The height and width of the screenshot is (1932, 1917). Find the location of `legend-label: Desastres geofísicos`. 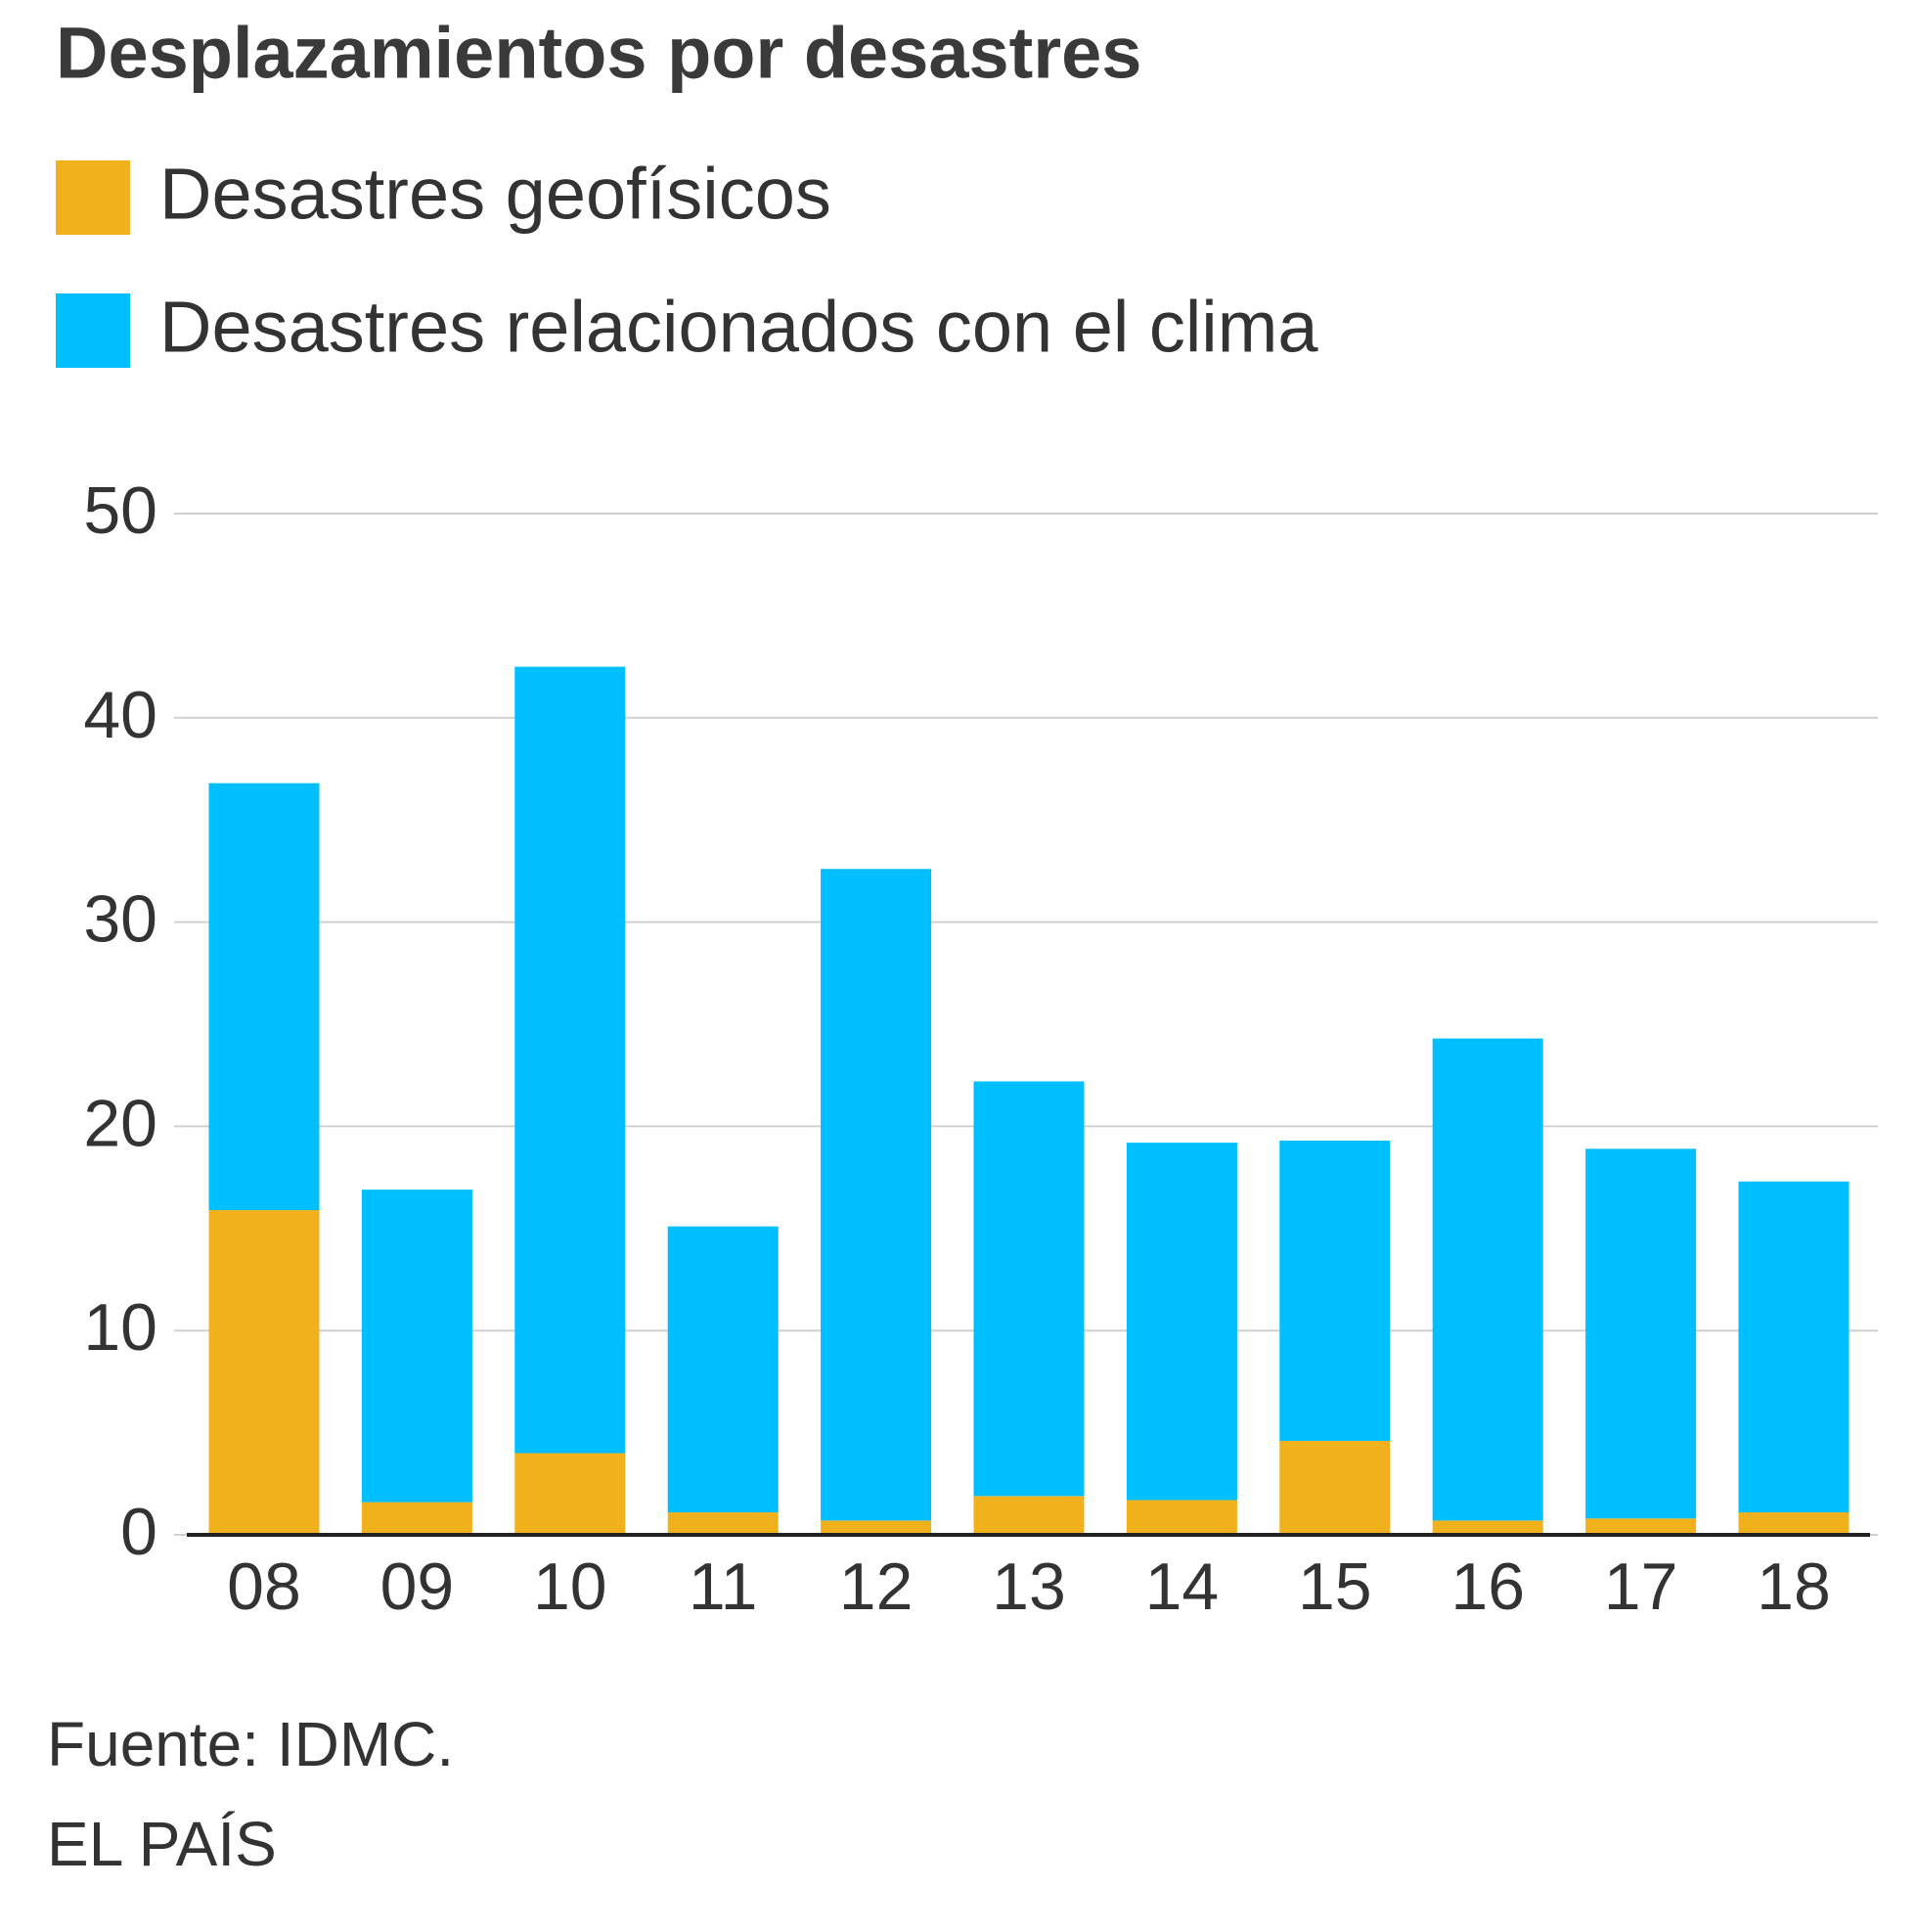

legend-label: Desastres geofísicos is located at coordinates (495, 194).